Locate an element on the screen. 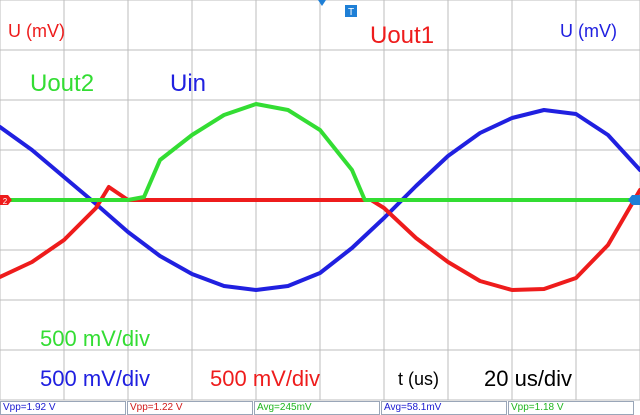  legend-uin: Uin is located at coordinates (188, 83).